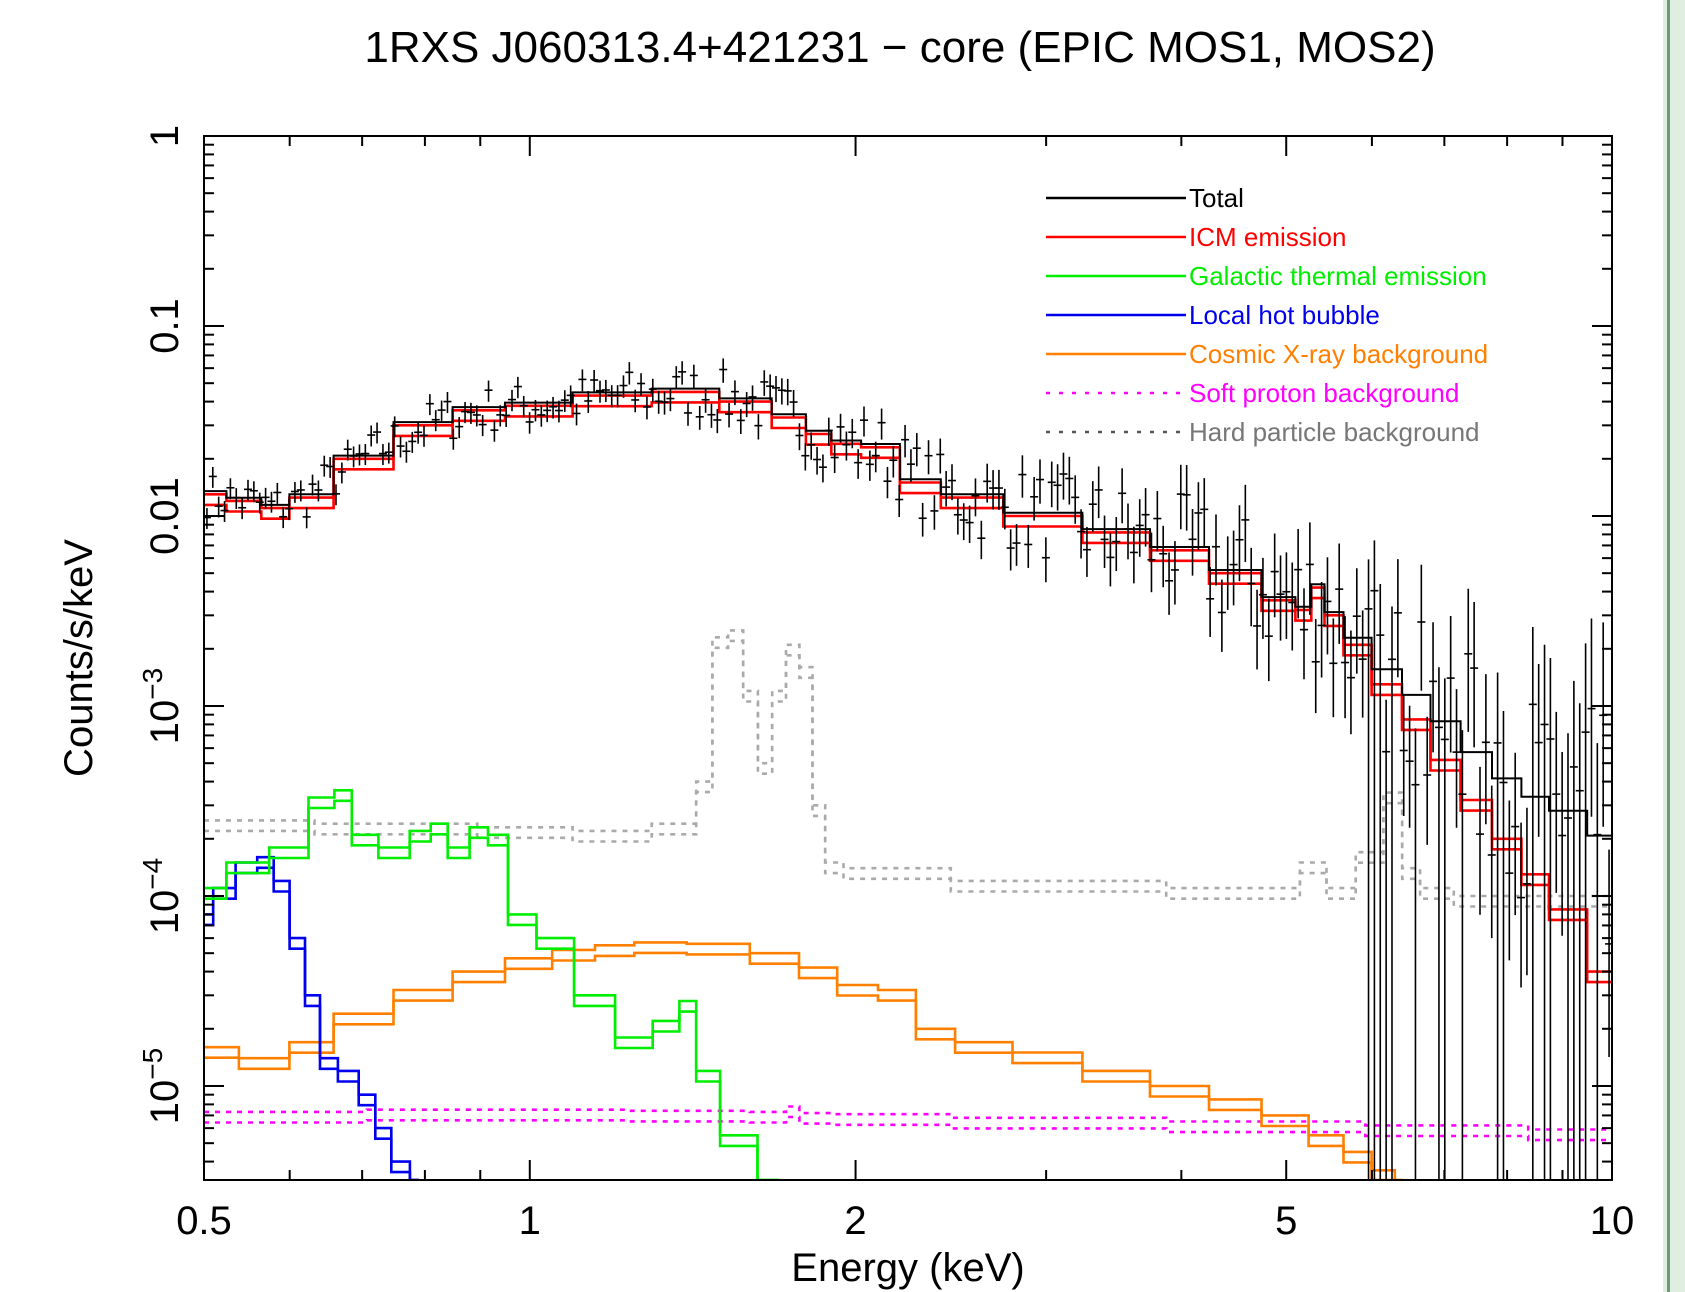 The width and height of the screenshot is (1685, 1292). What do you see at coordinates (165, 326) in the screenshot?
I see `y-tick-label: 0.1` at bounding box center [165, 326].